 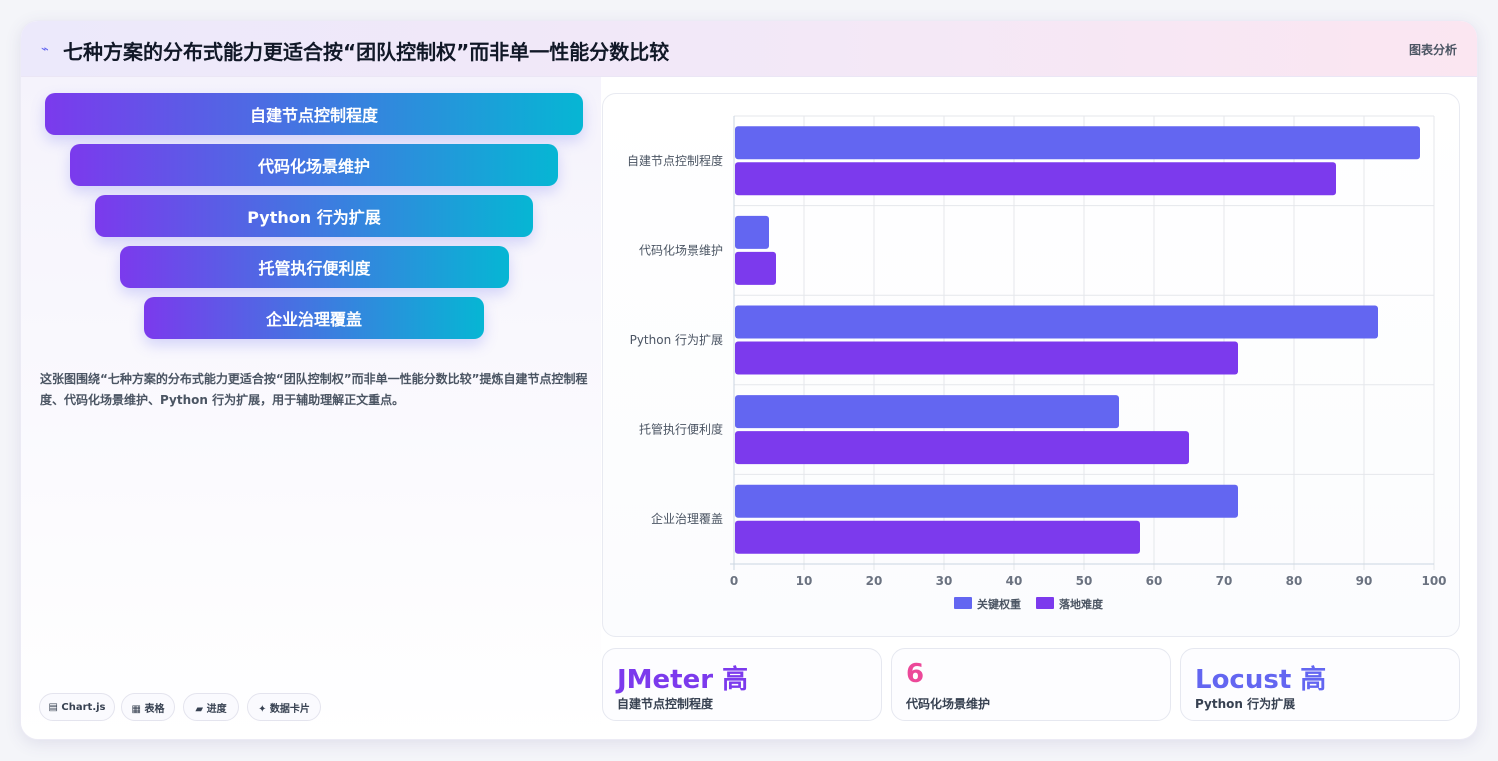 What do you see at coordinates (1261, 680) in the screenshot?
I see `kpi-value-3: Locust 高` at bounding box center [1261, 680].